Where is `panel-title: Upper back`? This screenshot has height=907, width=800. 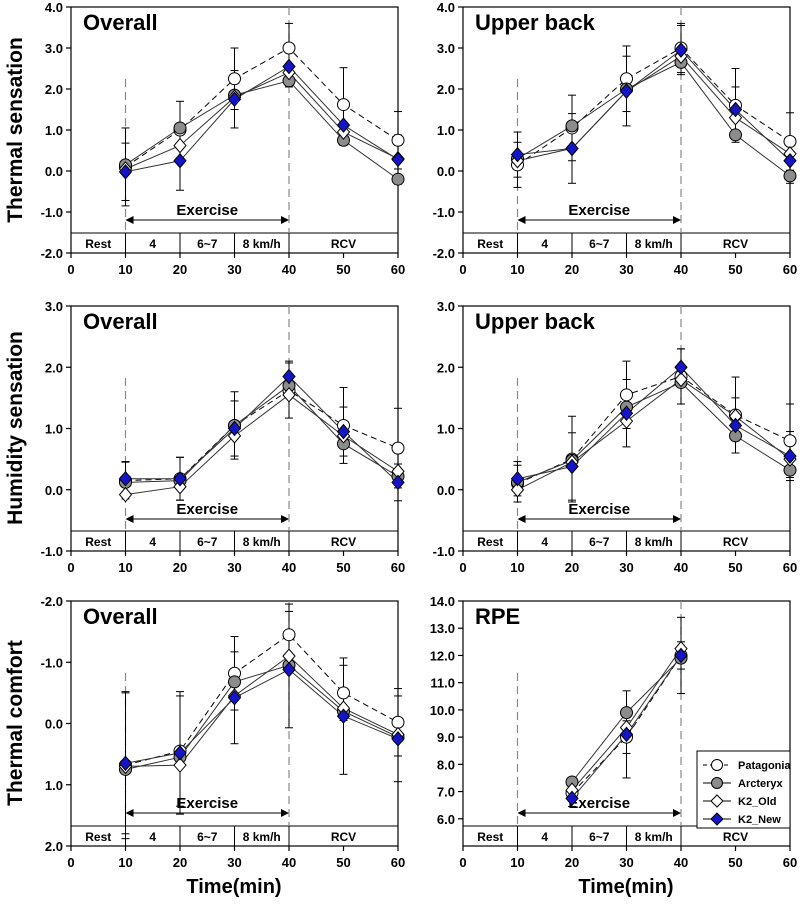
panel-title: Upper back is located at coordinates (535, 321).